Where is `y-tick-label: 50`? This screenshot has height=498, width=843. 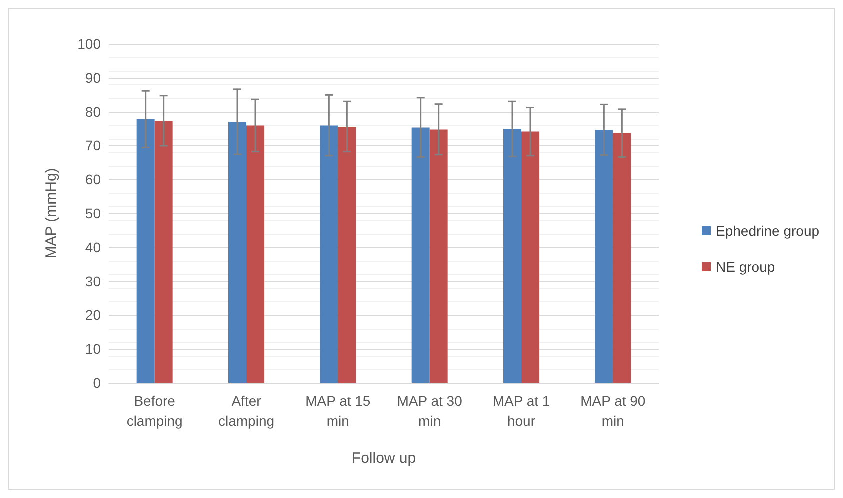
y-tick-label: 50 is located at coordinates (93, 214).